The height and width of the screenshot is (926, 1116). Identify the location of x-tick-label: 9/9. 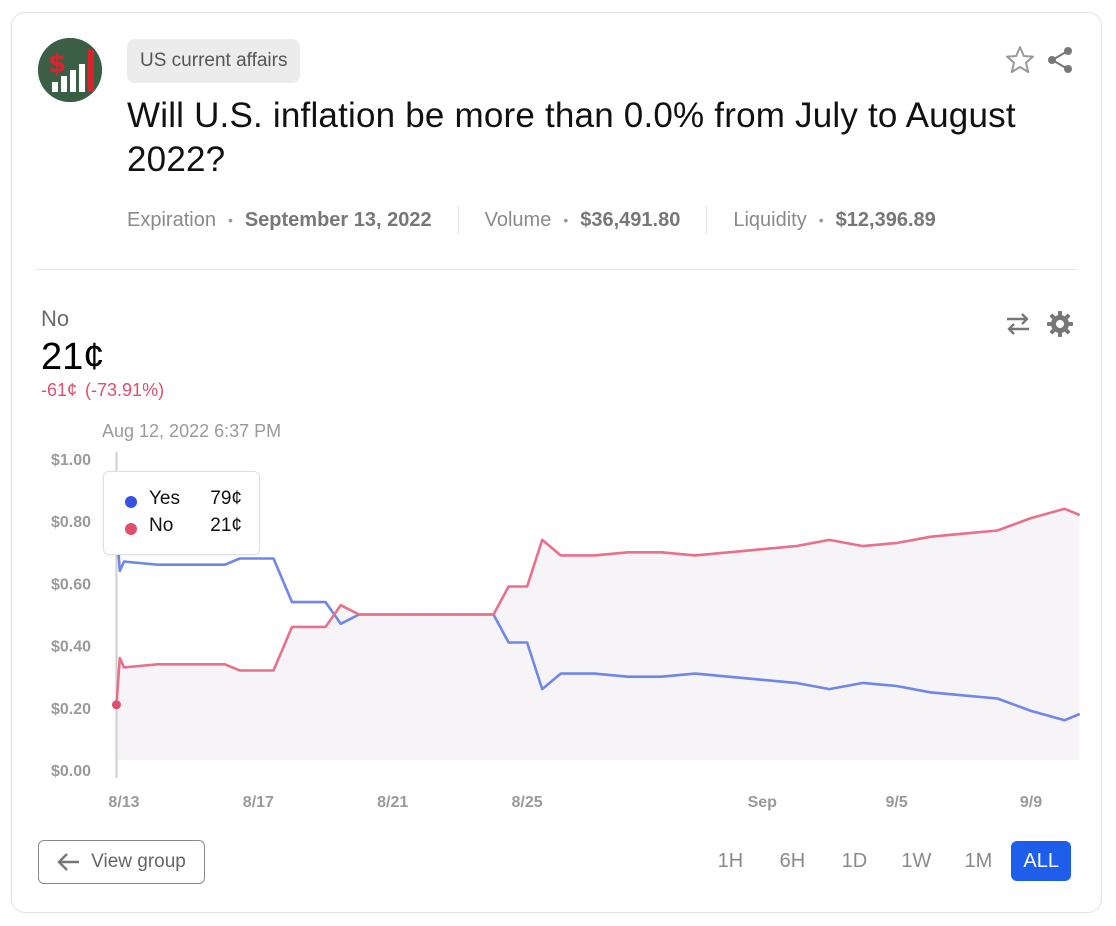
(1031, 802).